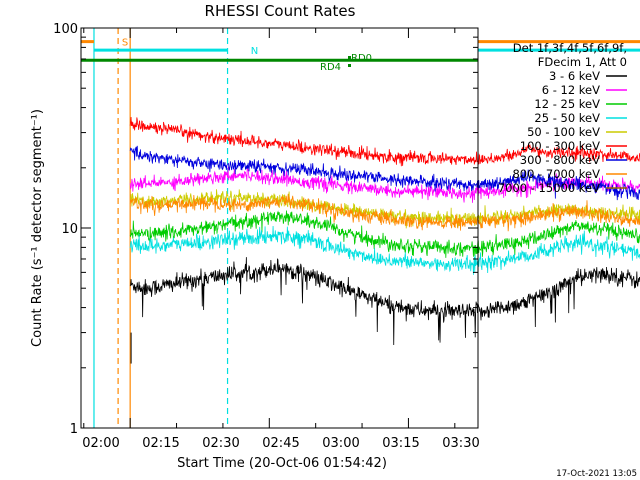 This screenshot has height=480, width=640. I want to click on series-3-6kev-line, so click(384, 301).